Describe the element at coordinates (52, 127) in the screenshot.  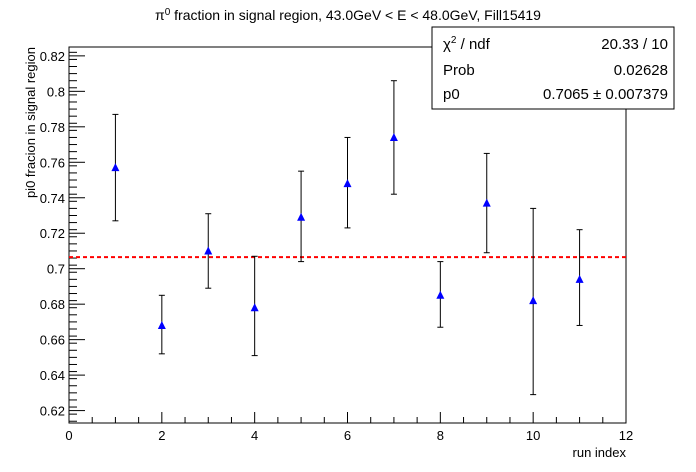
I see `y-tick-label: 0.78` at that location.